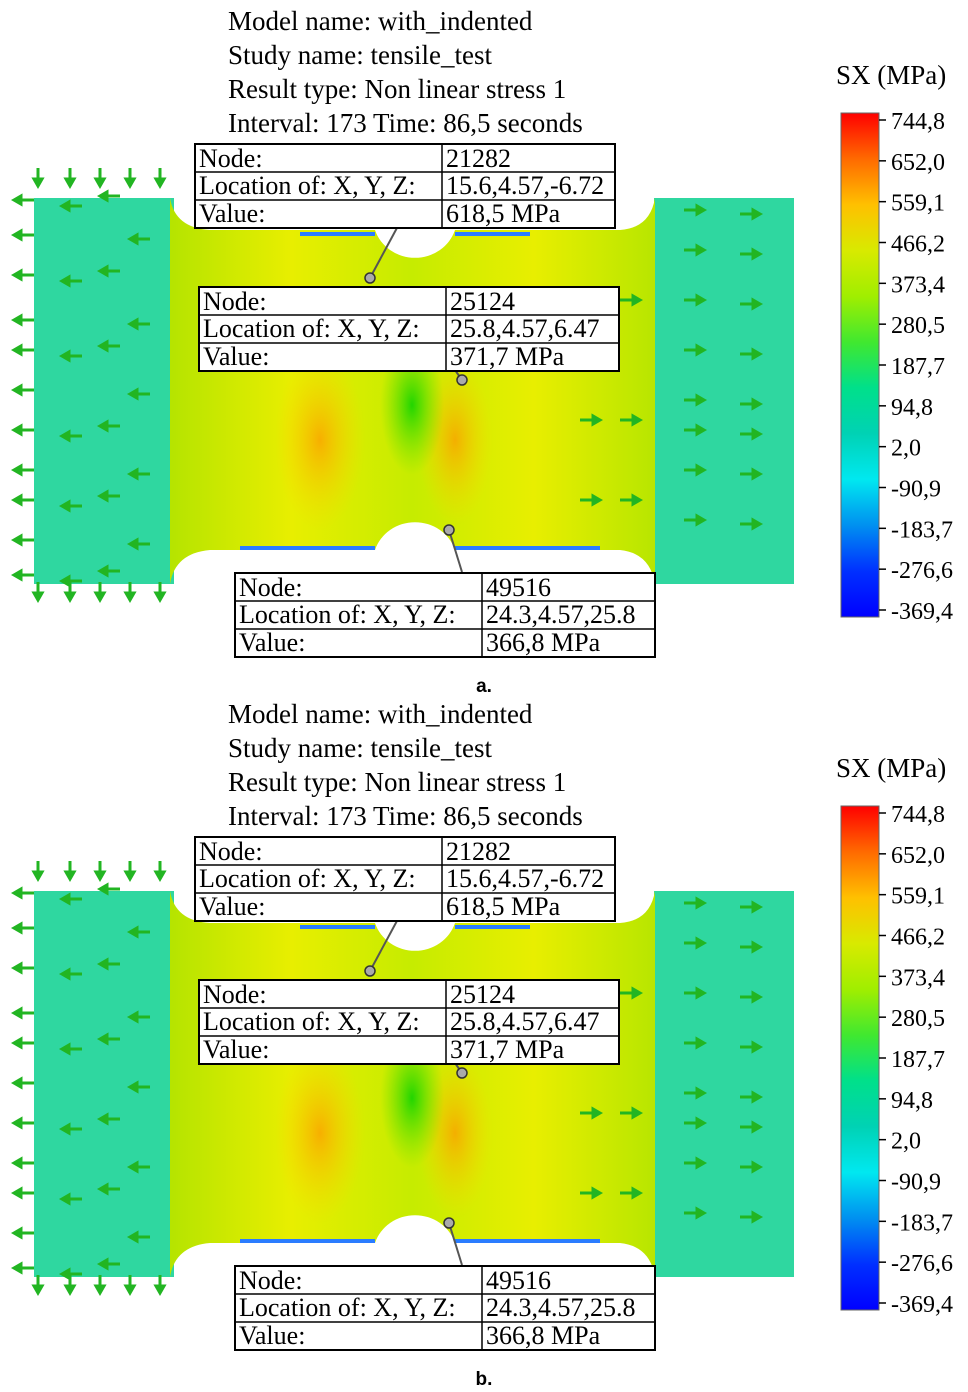  Describe the element at coordinates (525, 878) in the screenshot. I see `probe-location: 15.6,4.57,-6.72` at that location.